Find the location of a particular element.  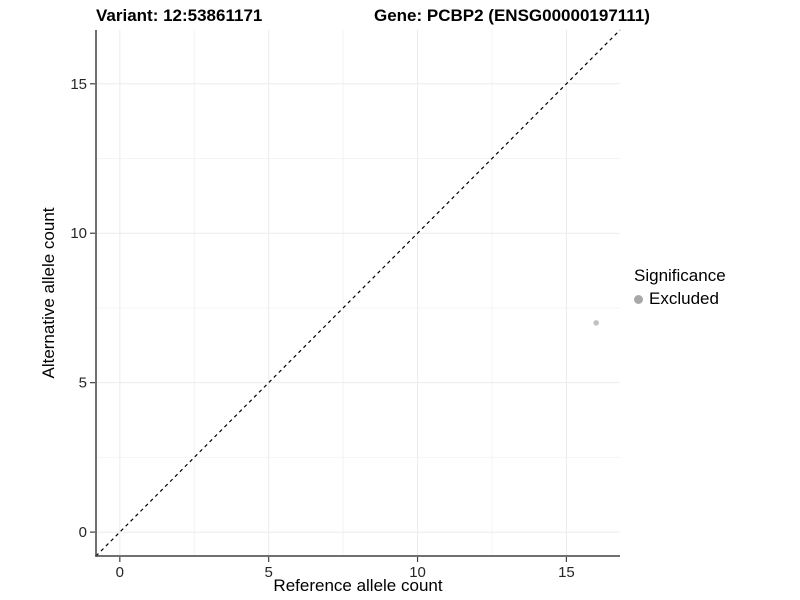

x-tick-label: 10 is located at coordinates (417, 572).